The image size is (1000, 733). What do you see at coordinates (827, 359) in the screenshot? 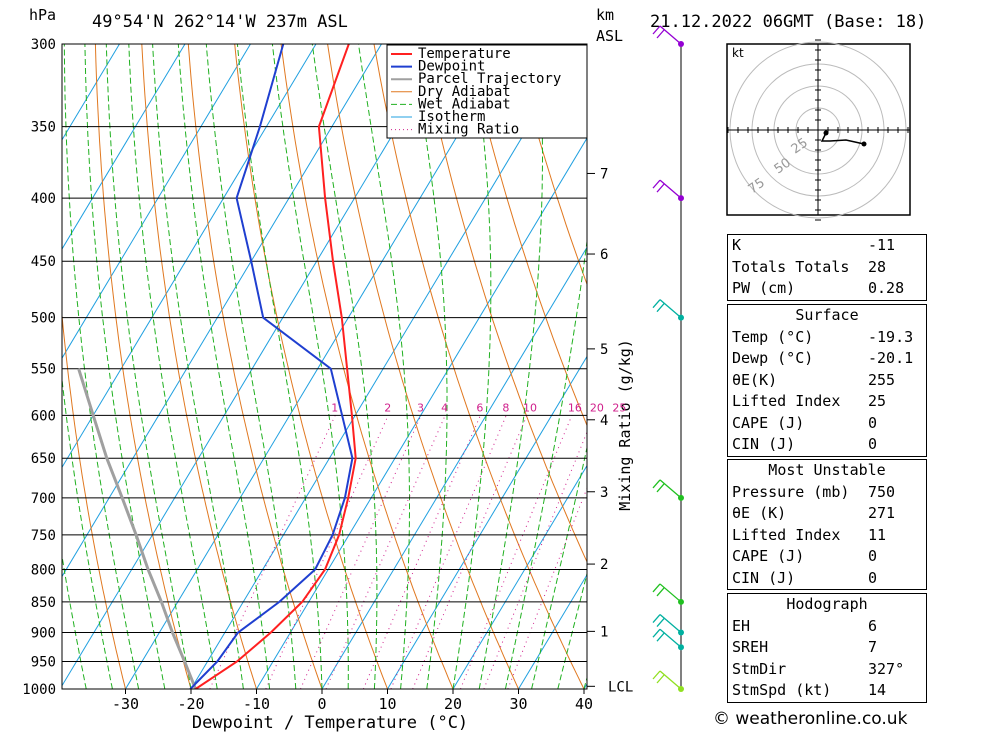
I see `table-row: Dewp (°C) -20.1` at bounding box center [827, 359].